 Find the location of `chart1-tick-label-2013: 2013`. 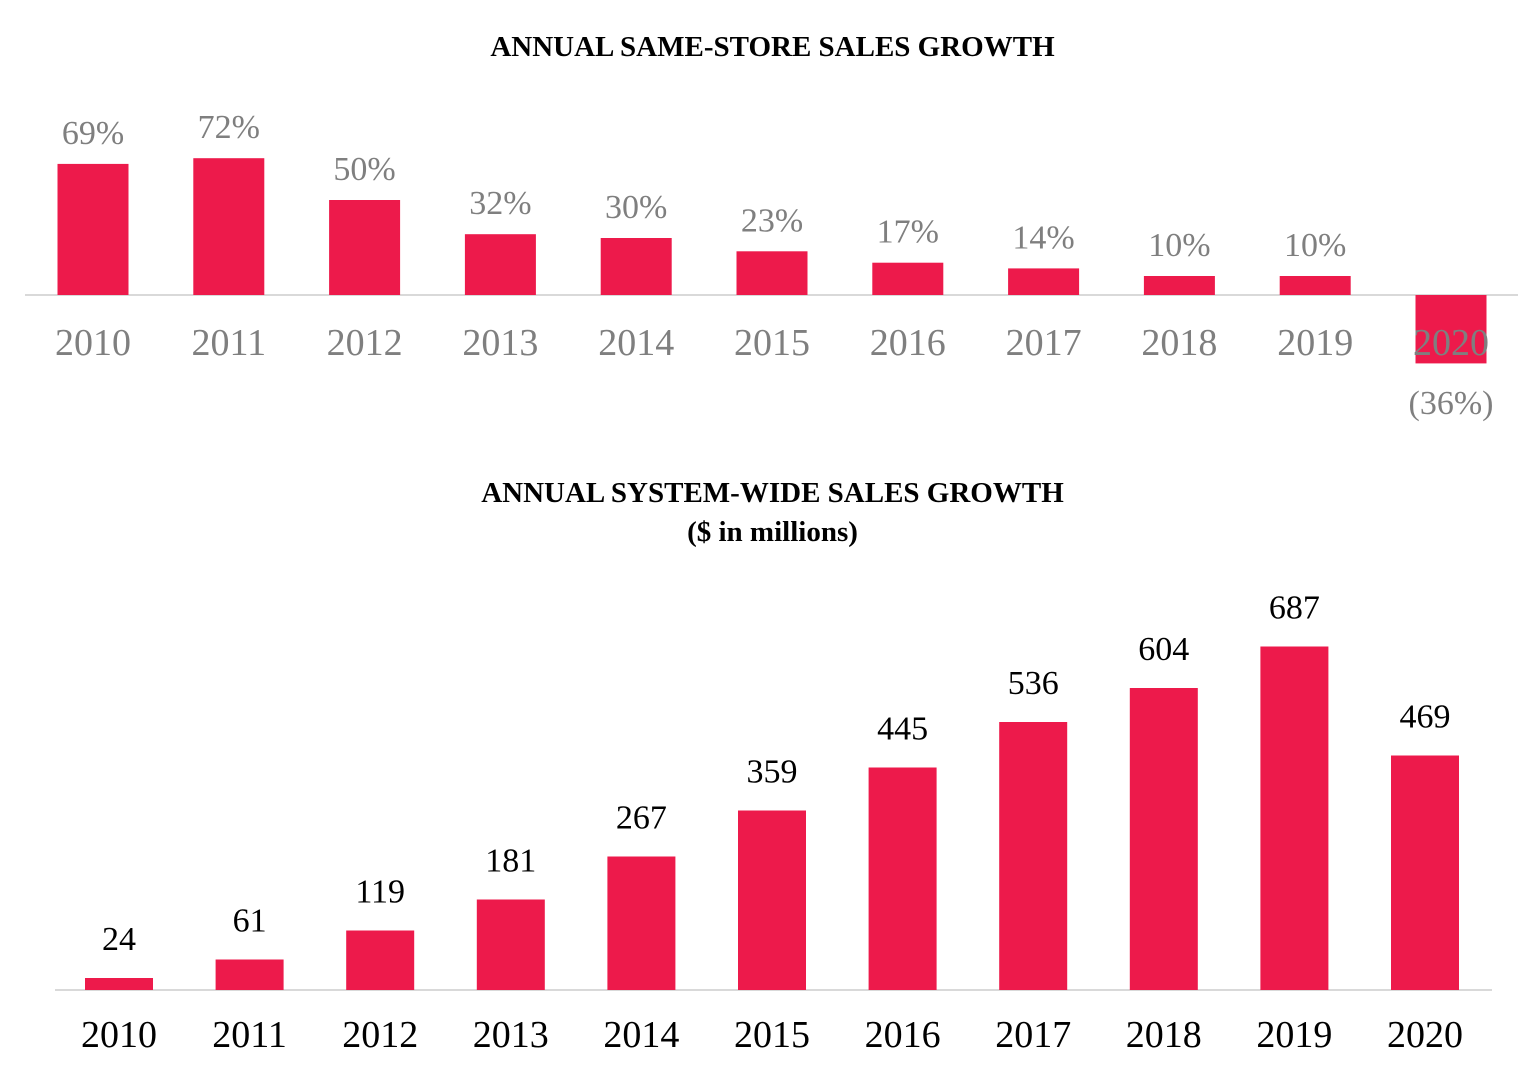

chart1-tick-label-2013: 2013 is located at coordinates (500, 343).